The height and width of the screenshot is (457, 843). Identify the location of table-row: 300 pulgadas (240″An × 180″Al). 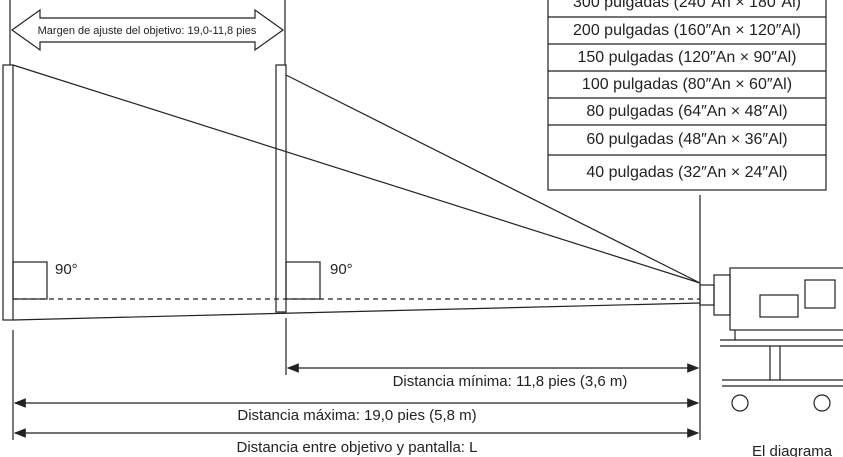
(687, 5).